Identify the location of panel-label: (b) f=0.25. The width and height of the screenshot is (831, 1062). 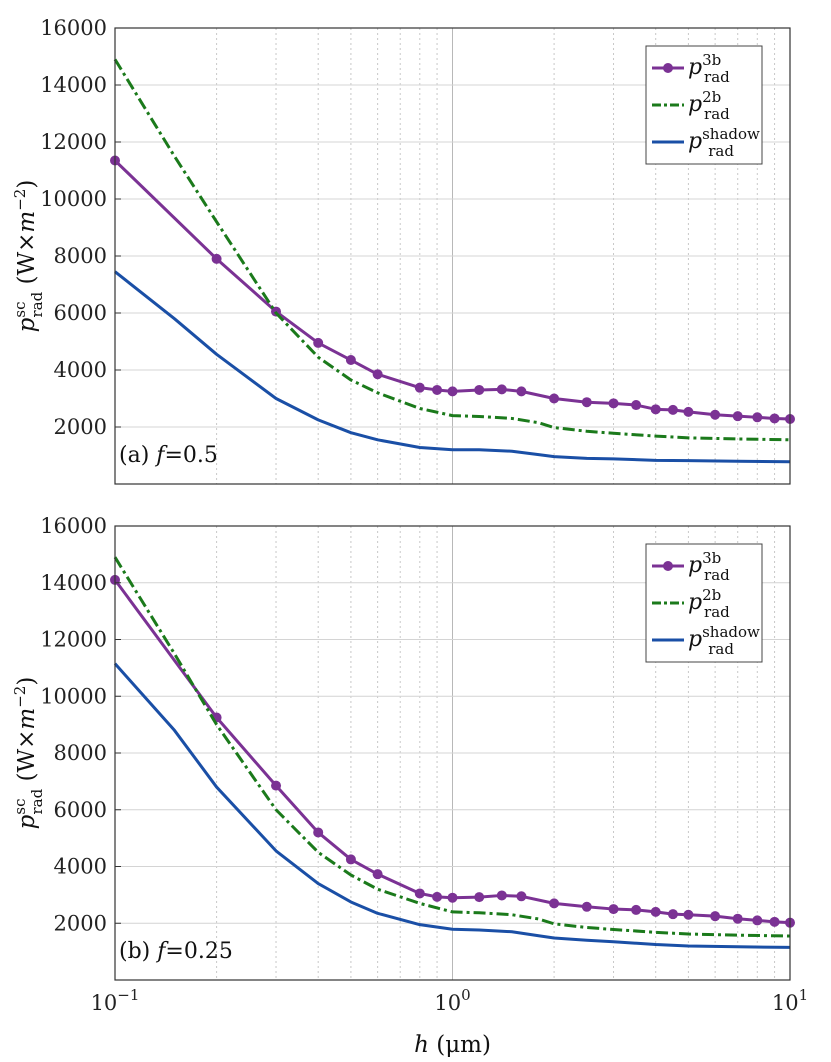
(176, 951).